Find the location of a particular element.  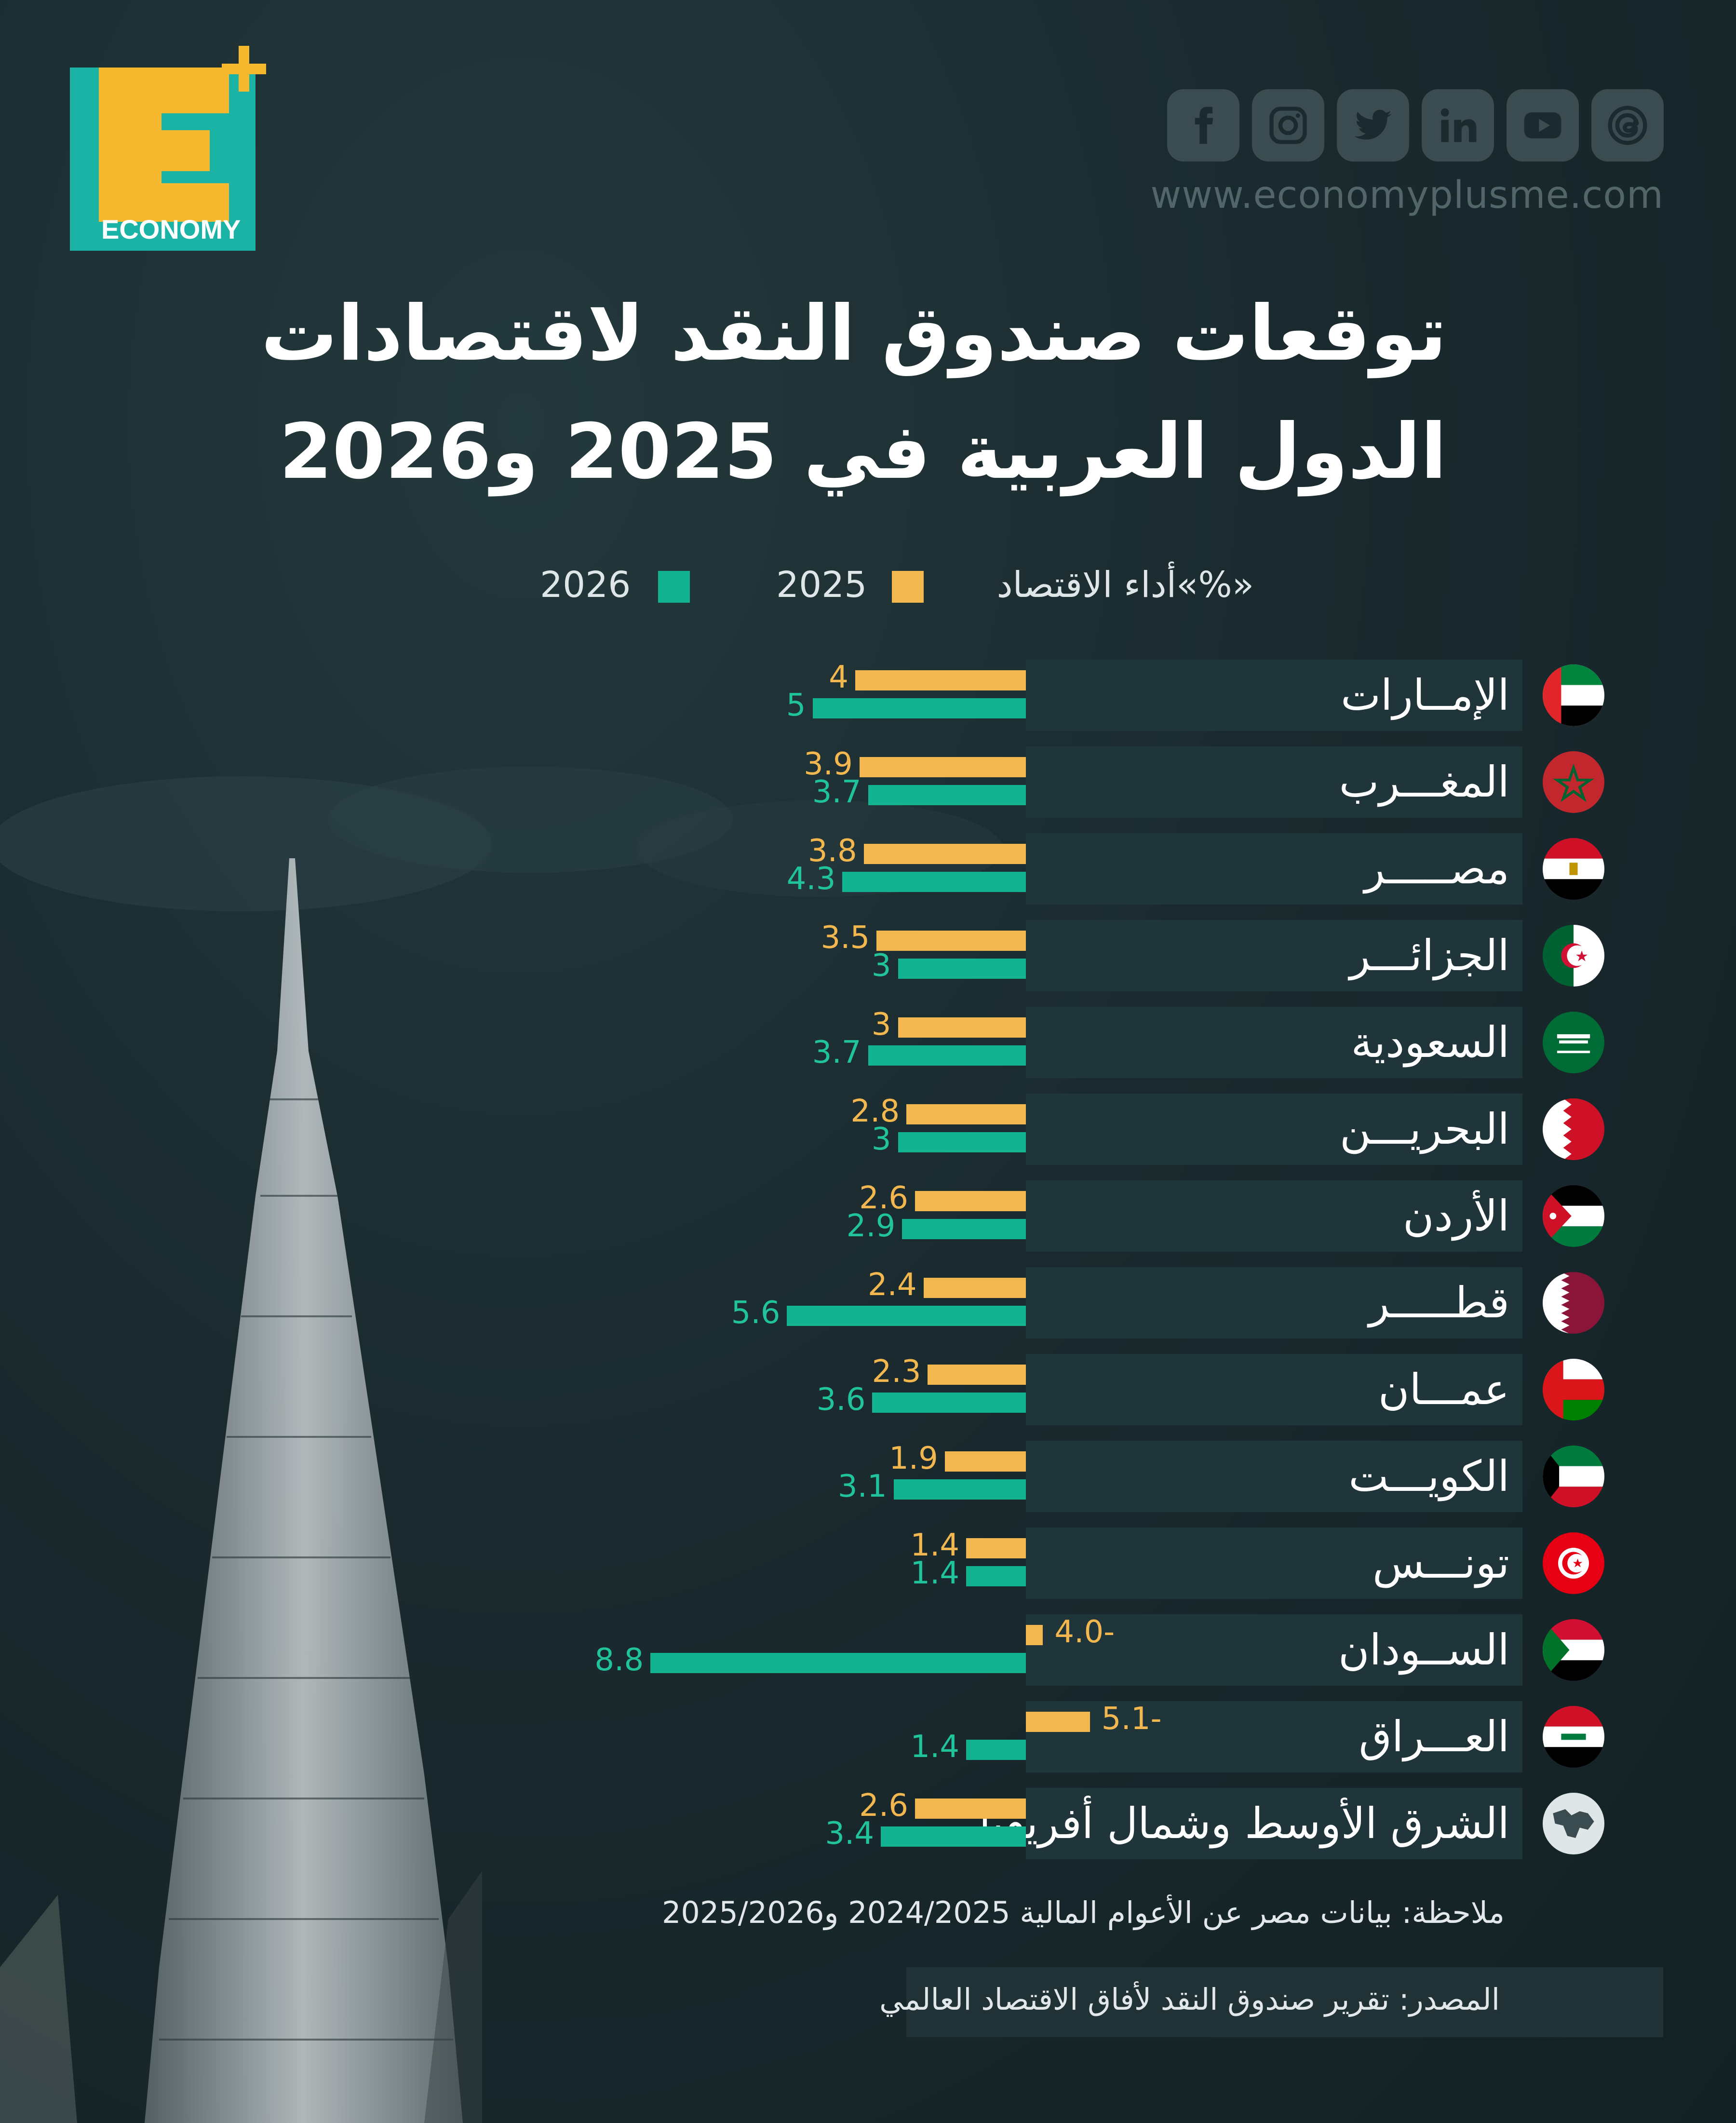

linkedin-icon is located at coordinates (1458, 125).